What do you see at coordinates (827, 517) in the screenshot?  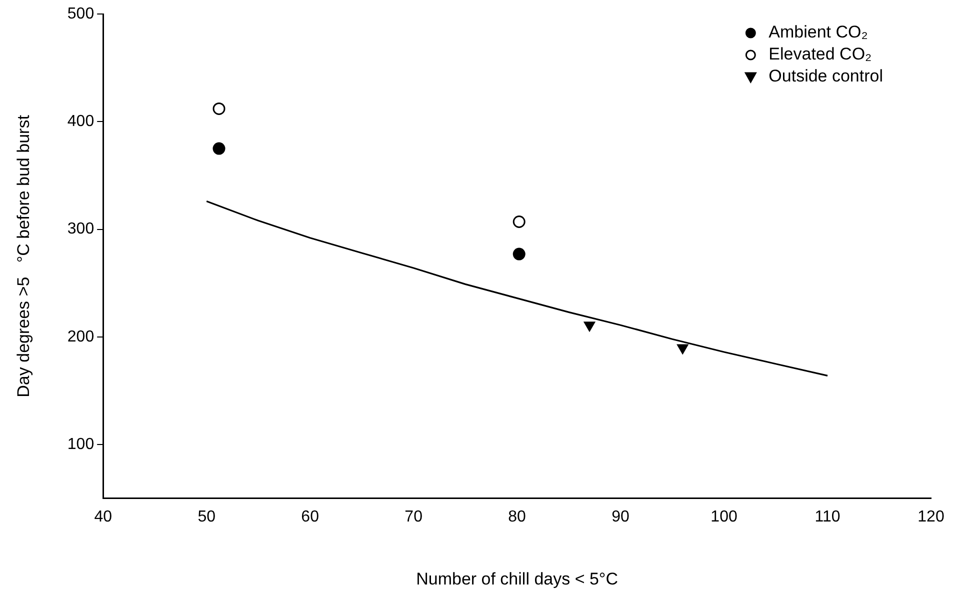 I see `x-tick-label: 110` at bounding box center [827, 517].